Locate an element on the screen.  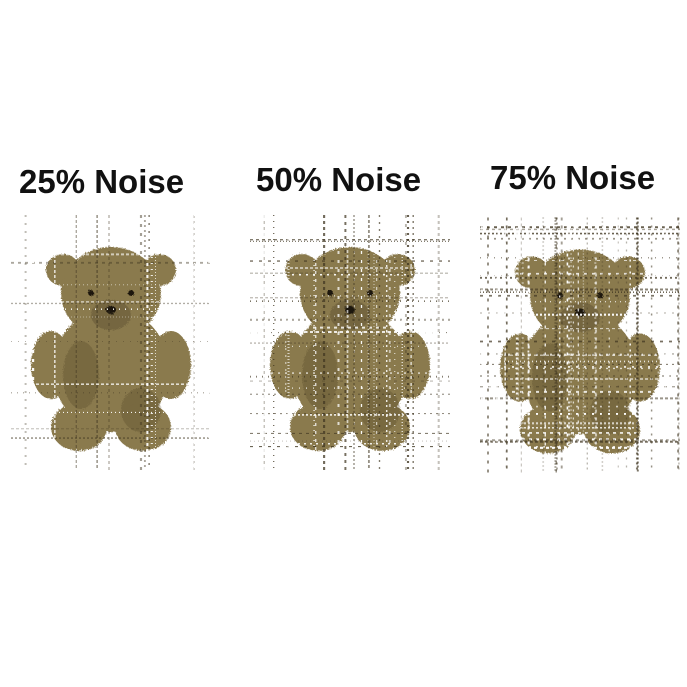
panel-caption: 25% Noise is located at coordinates (101, 181).